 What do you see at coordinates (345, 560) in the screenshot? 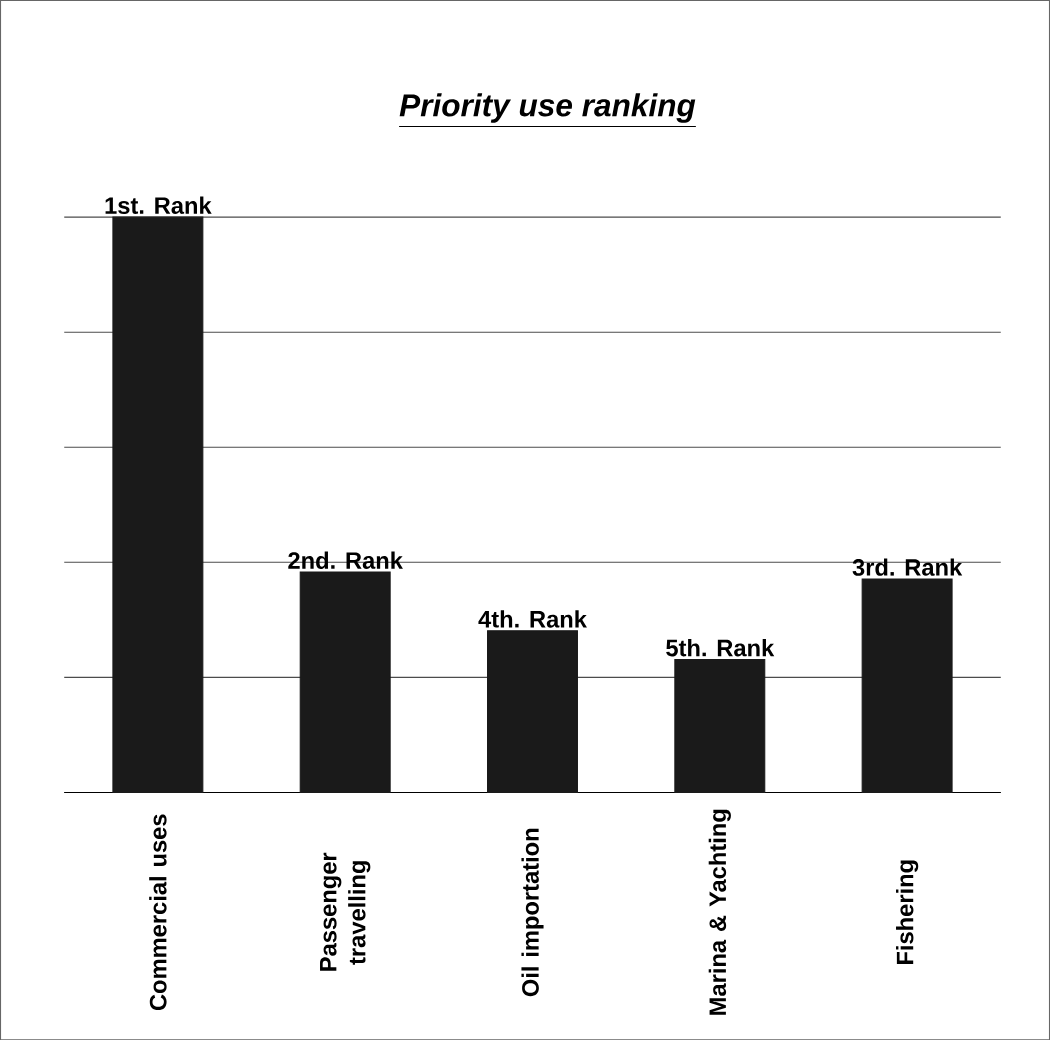
I see `annotation: 2nd. Rank` at bounding box center [345, 560].